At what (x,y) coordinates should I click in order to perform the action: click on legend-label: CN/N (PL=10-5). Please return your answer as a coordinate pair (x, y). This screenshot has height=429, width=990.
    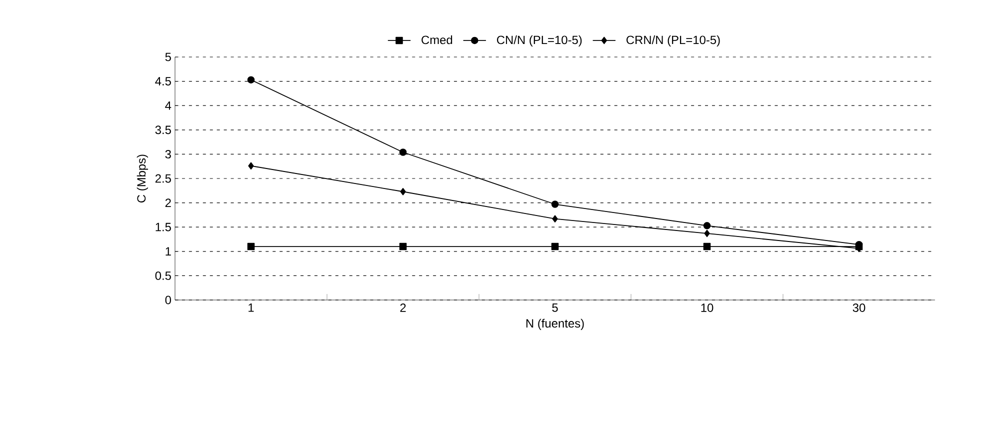
    Looking at the image, I should click on (539, 41).